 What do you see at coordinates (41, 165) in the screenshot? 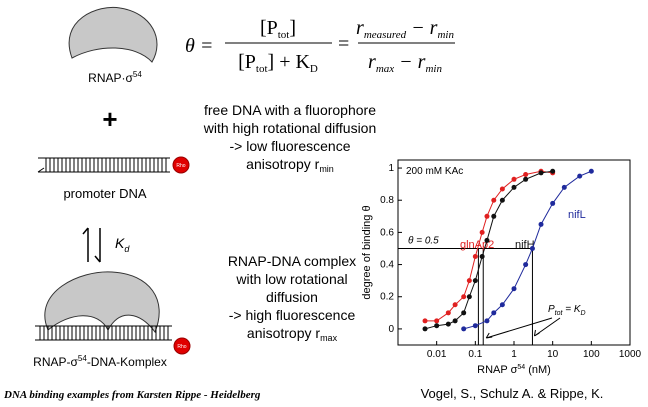
I see `strand-end` at bounding box center [41, 165].